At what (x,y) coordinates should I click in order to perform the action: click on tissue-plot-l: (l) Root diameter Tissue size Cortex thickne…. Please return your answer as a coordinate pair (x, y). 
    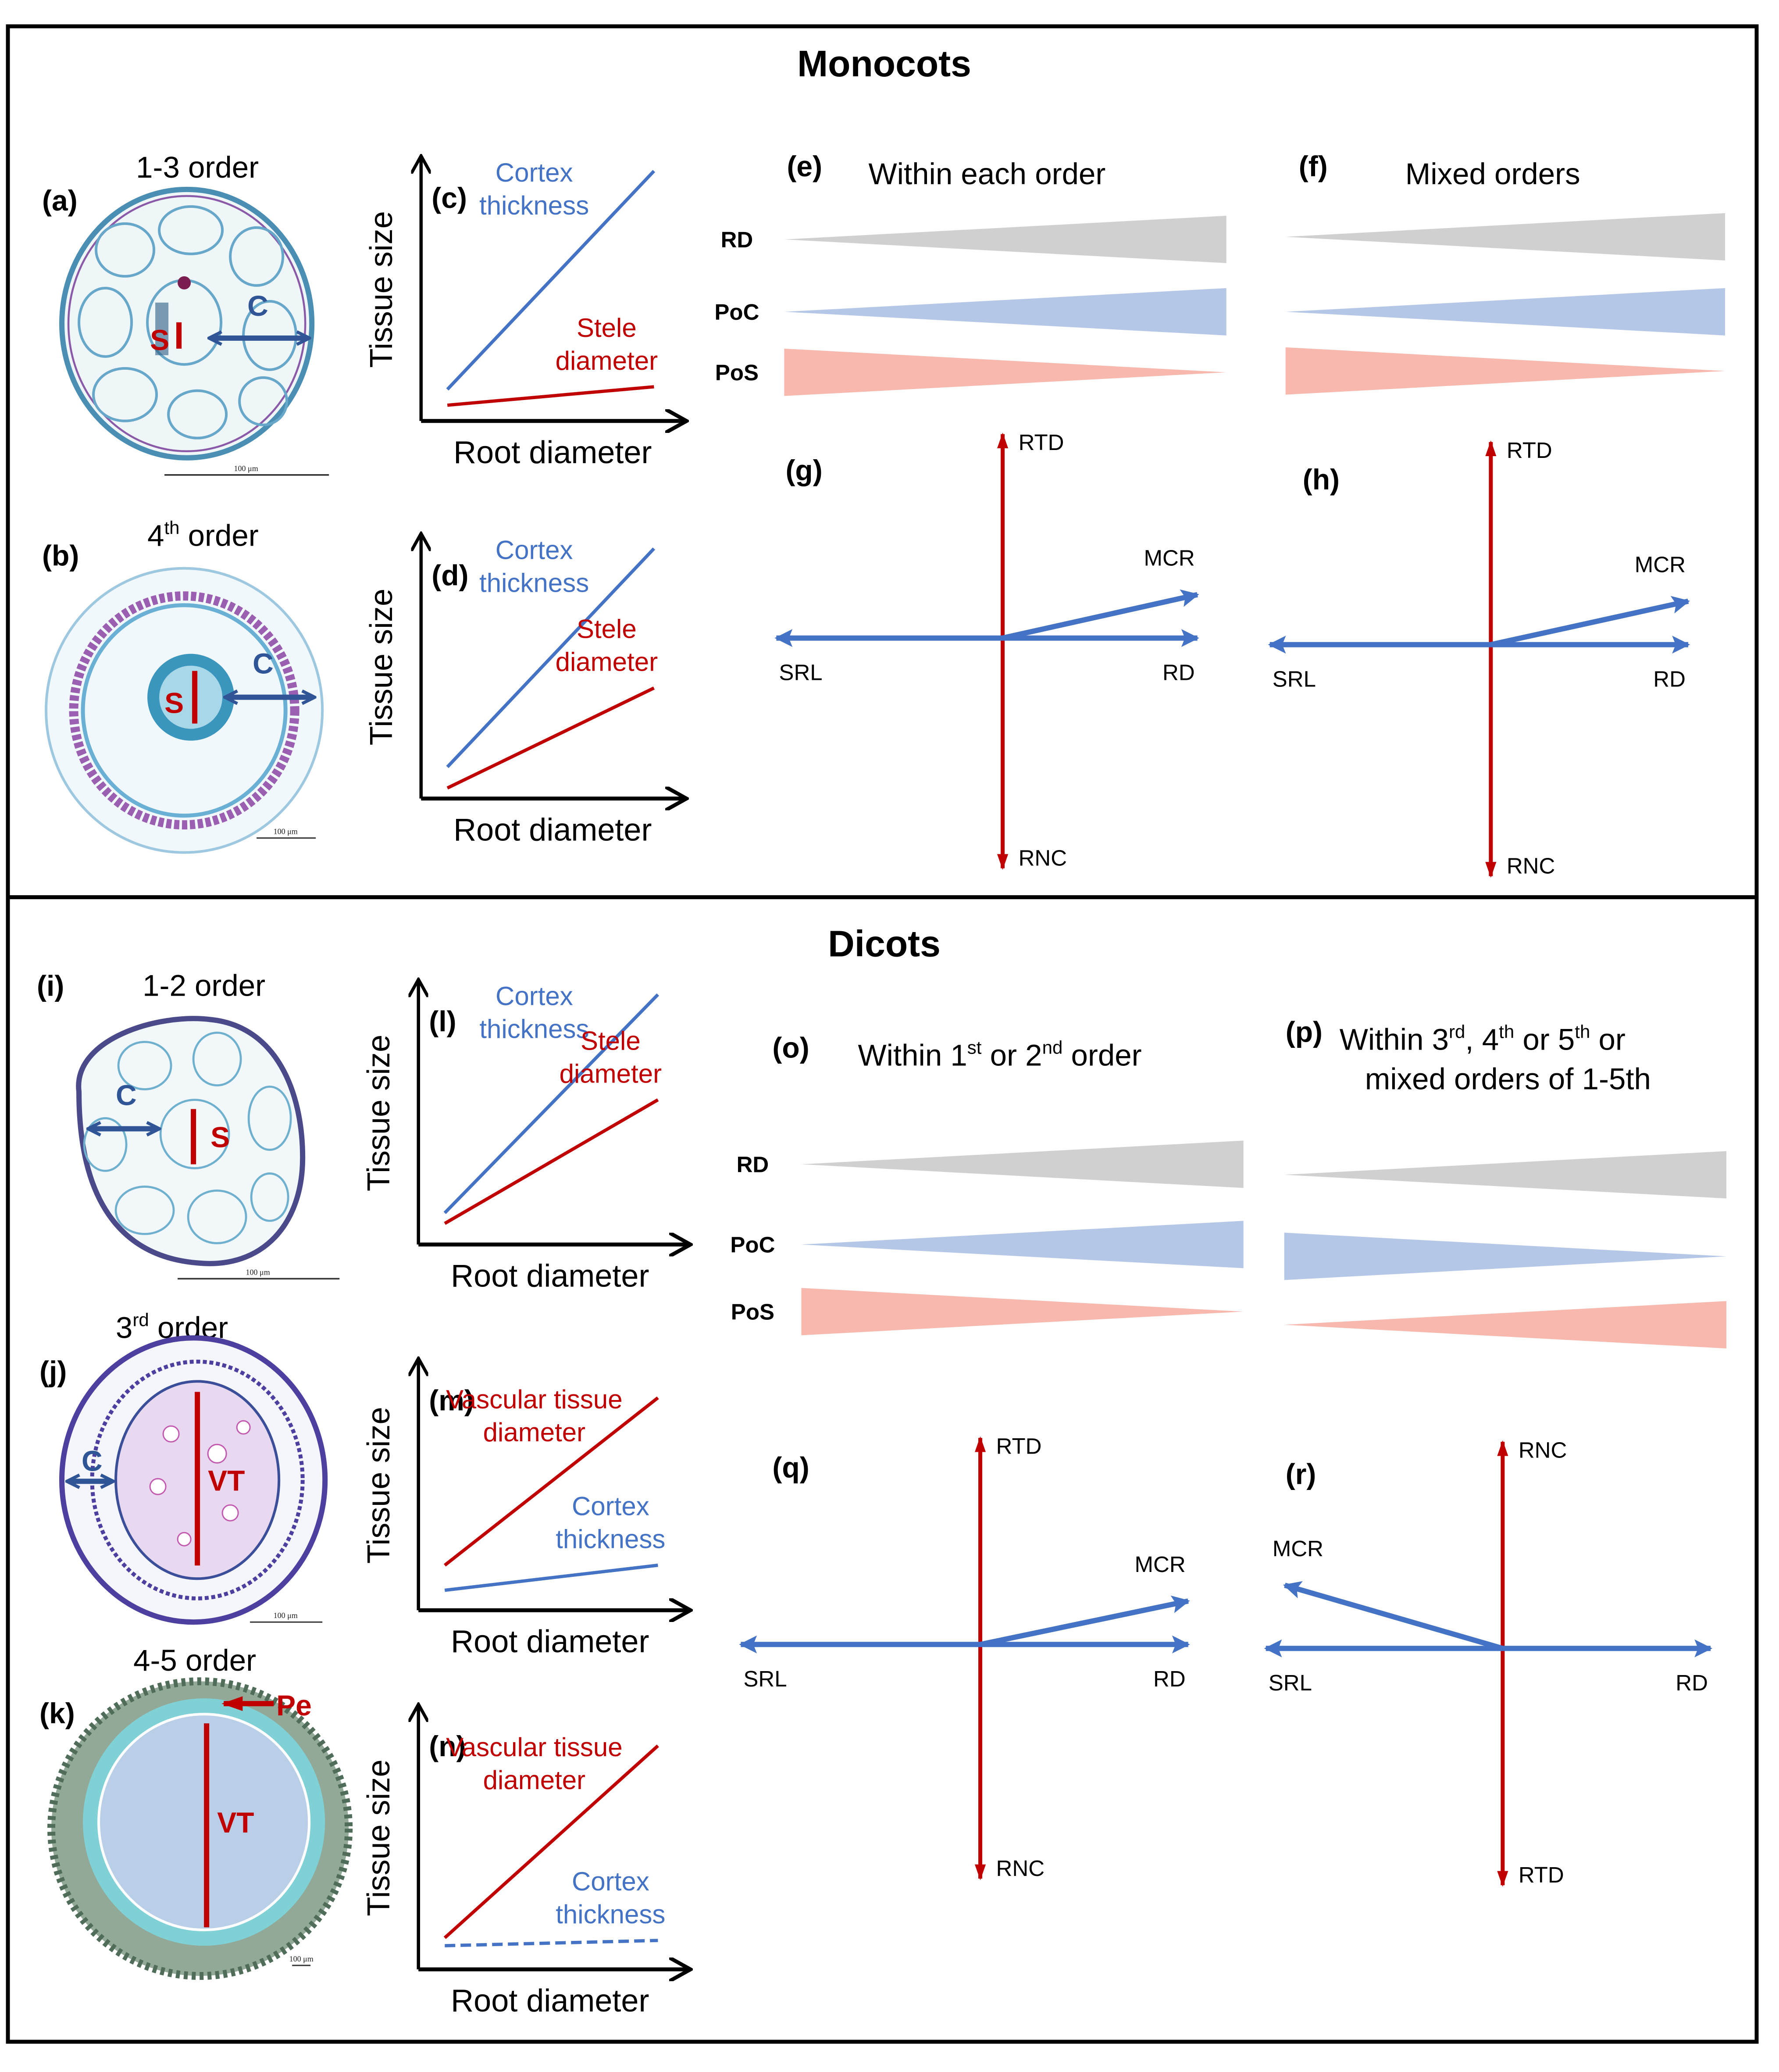
    Looking at the image, I should click on (524, 1138).